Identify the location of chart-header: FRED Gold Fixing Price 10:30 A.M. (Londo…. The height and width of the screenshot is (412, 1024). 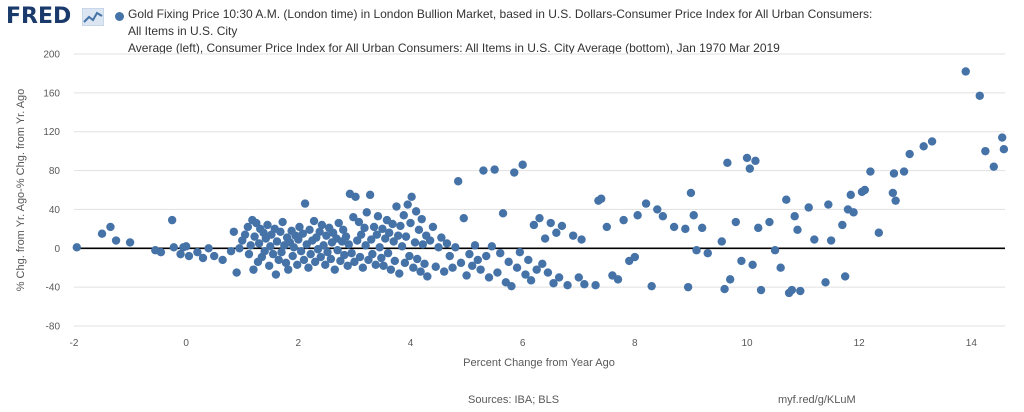
(512, 27).